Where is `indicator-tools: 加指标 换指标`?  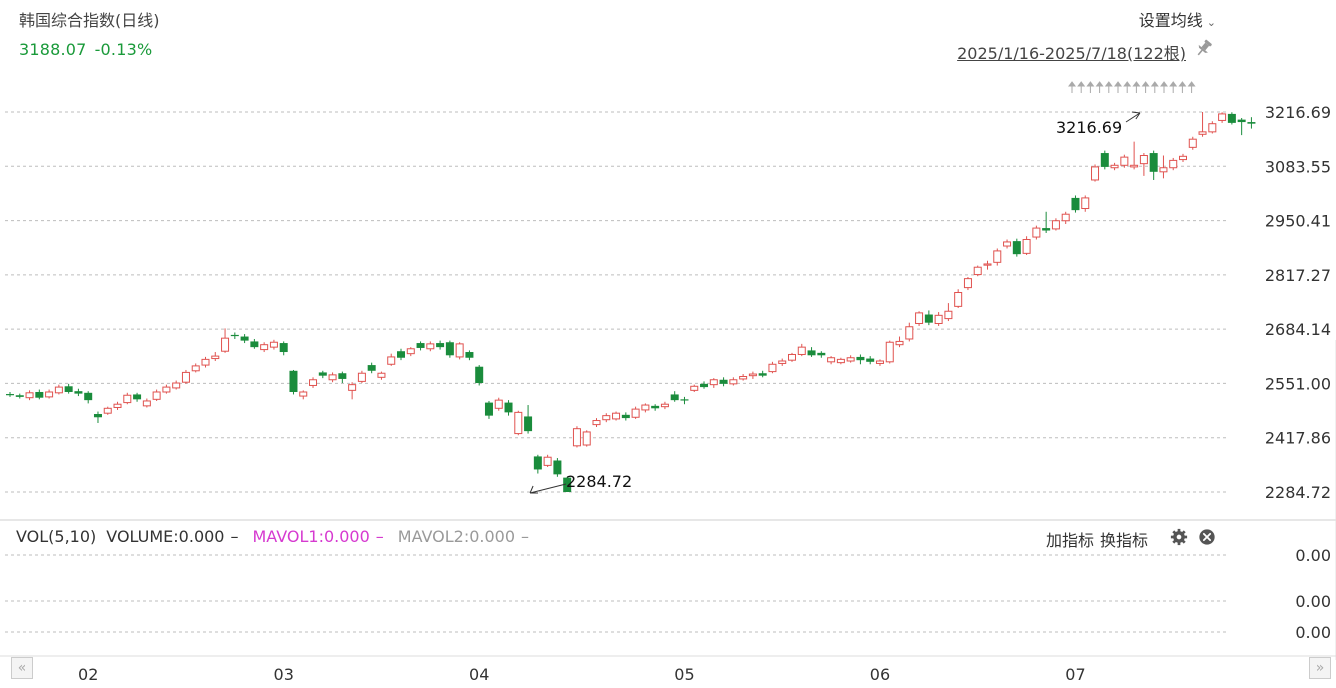
indicator-tools: 加指标 换指标 is located at coordinates (1100, 539).